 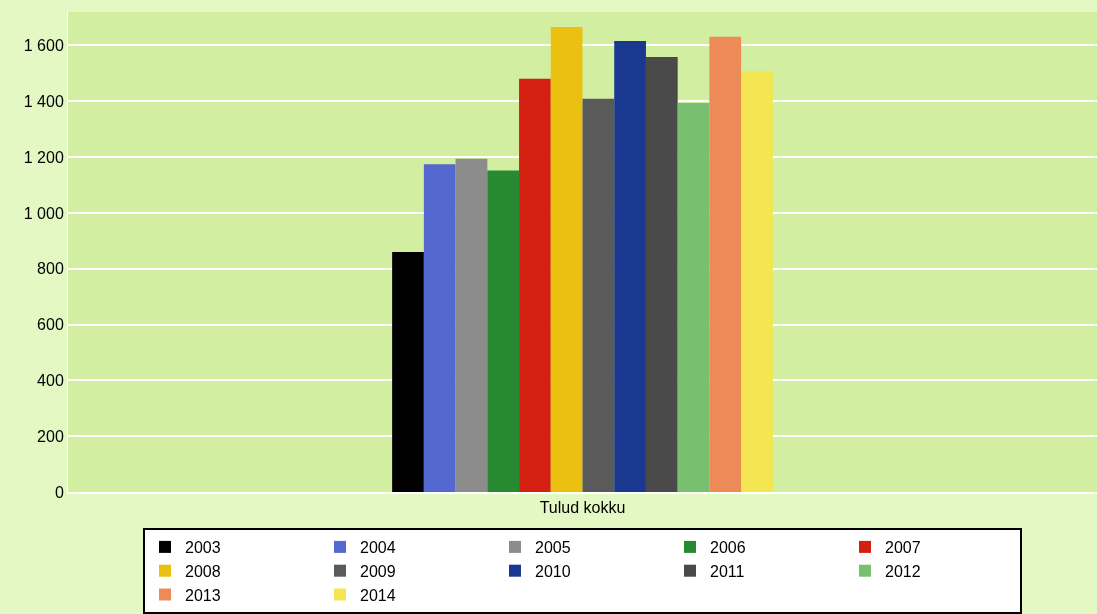 What do you see at coordinates (50, 325) in the screenshot?
I see `y-tick-label: 600` at bounding box center [50, 325].